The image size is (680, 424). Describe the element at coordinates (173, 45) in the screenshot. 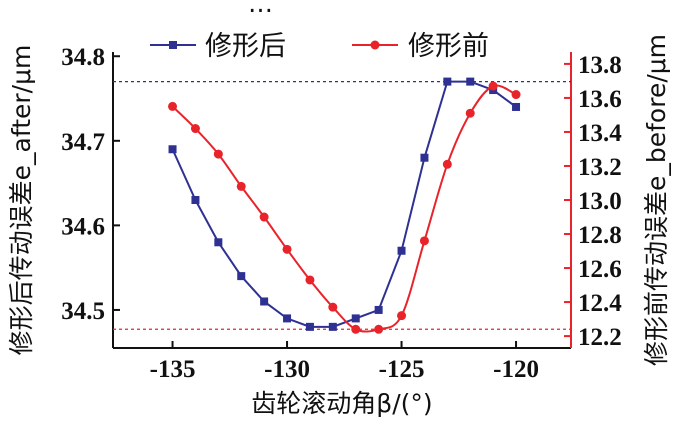

I see `legend-marker-after` at that location.